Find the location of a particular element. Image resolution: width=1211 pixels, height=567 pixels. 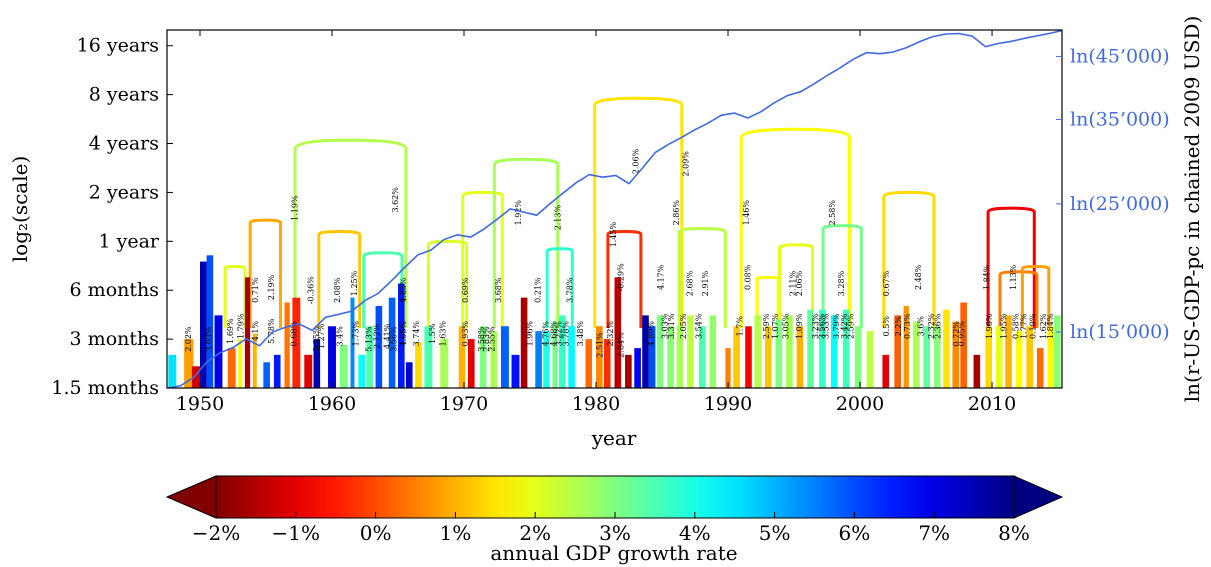

ridge-annotation: 0.69% is located at coordinates (465, 290).